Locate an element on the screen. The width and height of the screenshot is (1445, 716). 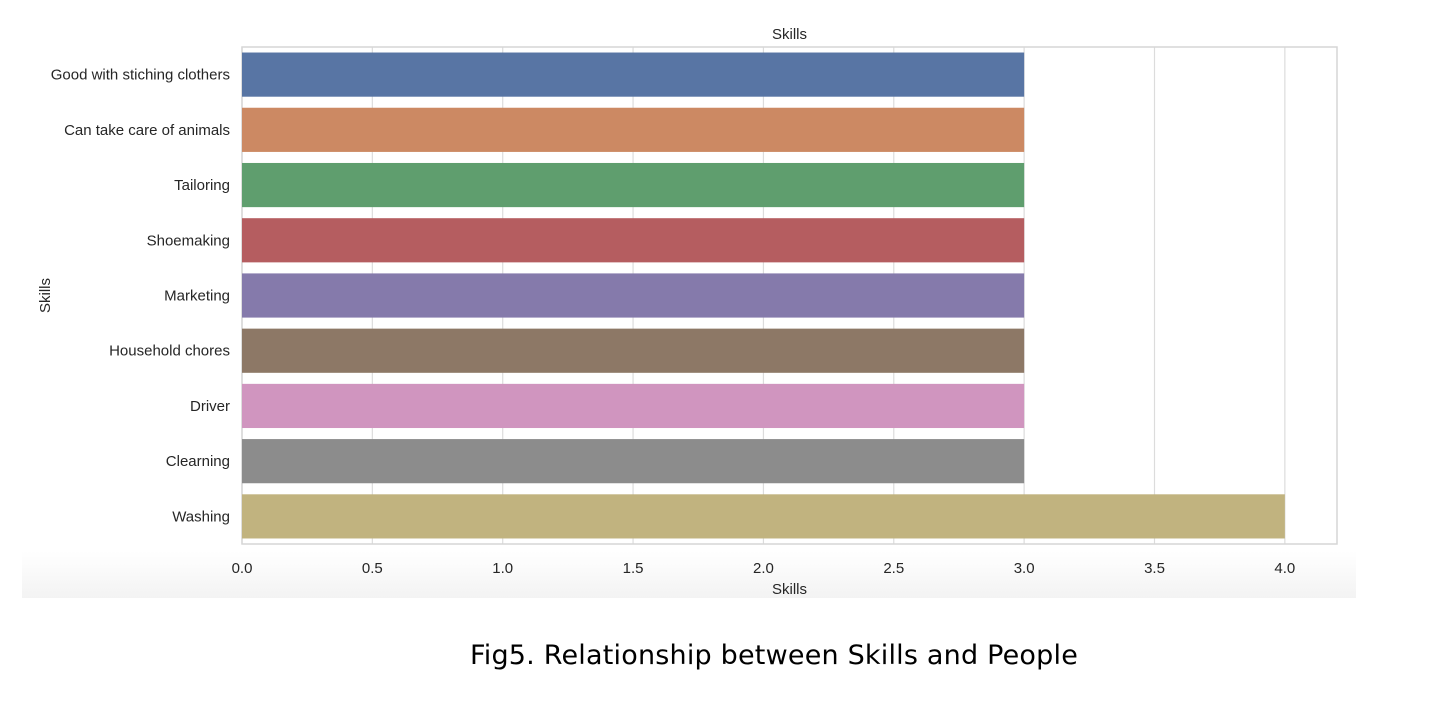
y-tick-label-4: Marketing is located at coordinates (197, 296).